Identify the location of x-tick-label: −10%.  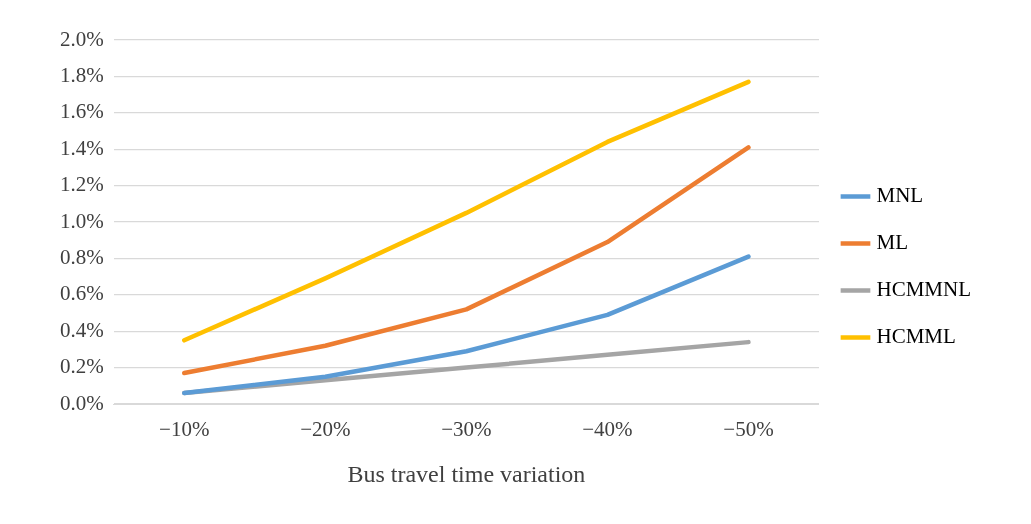
(184, 429).